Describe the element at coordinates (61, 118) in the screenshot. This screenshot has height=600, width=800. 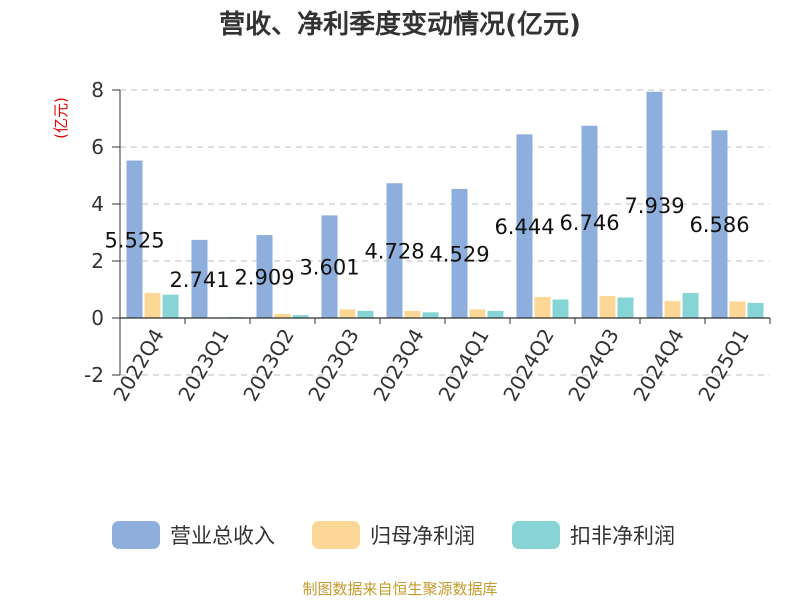
I see `y-axis-unit-label: (亿元)` at that location.